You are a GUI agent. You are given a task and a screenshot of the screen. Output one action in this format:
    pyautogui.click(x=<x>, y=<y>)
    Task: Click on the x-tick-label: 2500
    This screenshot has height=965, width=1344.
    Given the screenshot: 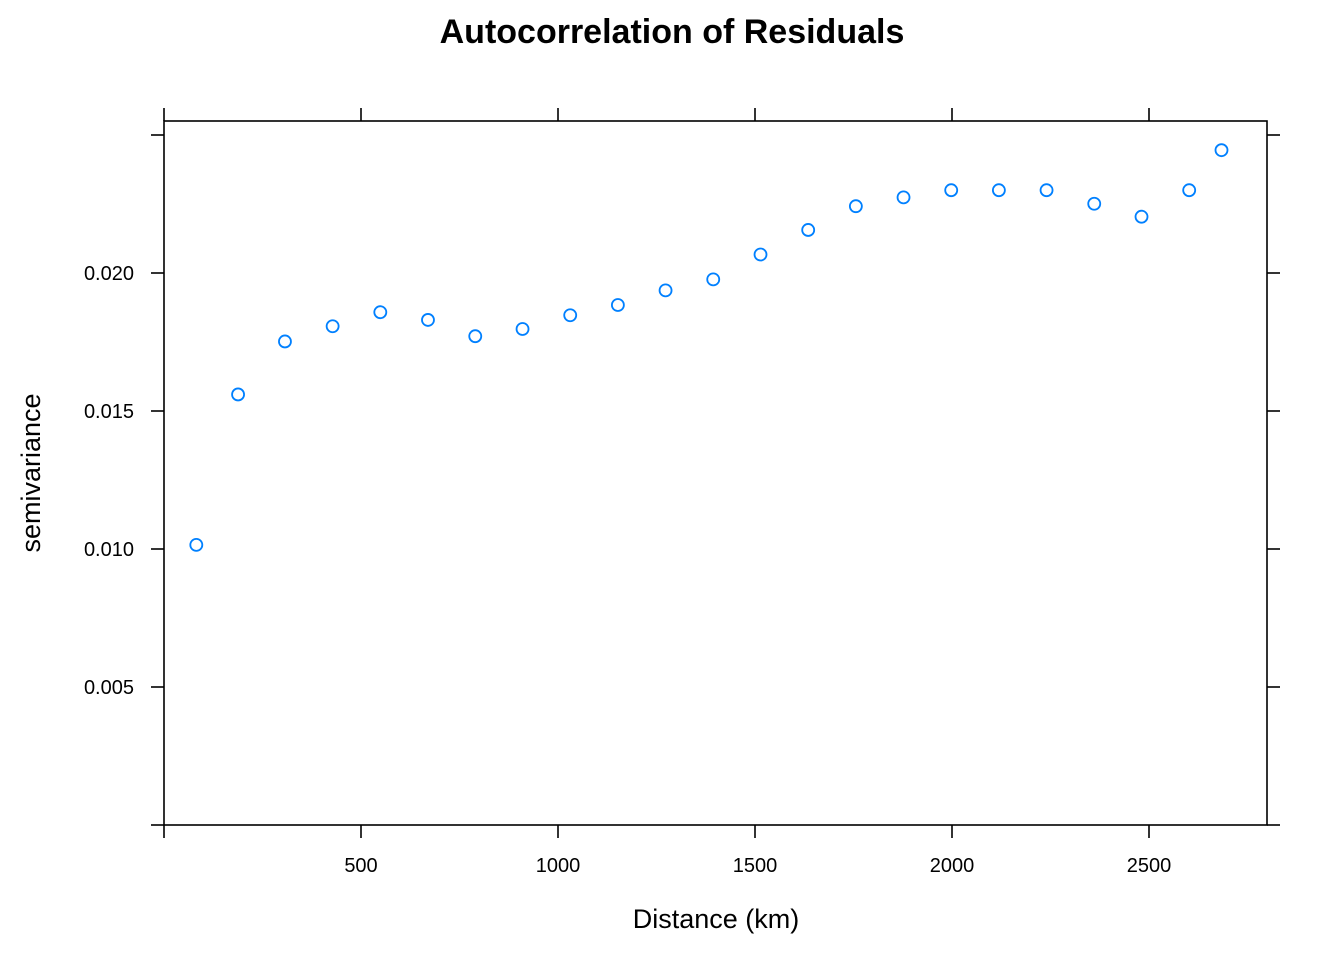 What is the action you would take?
    pyautogui.click(x=1149, y=866)
    